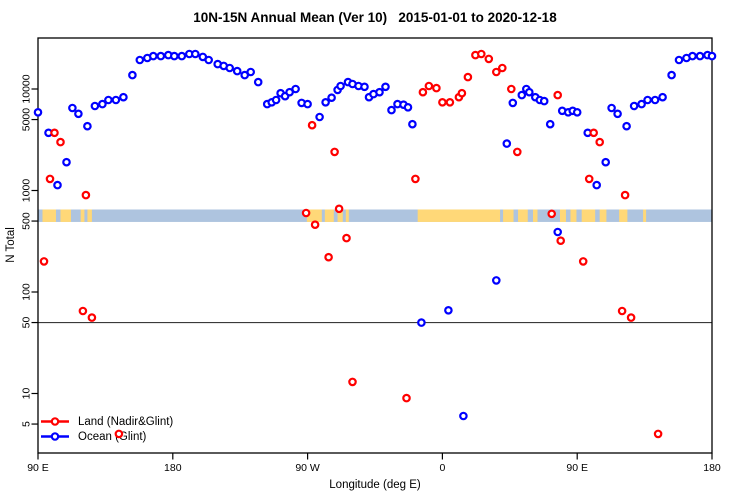  I want to click on y-tick-label: 500, so click(27, 221).